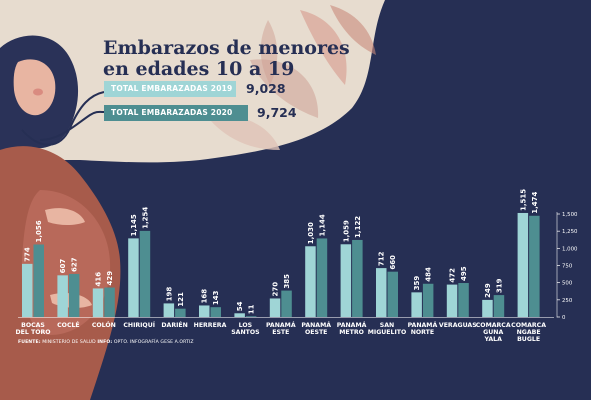 The image size is (591, 400). Describe the element at coordinates (33, 325) in the screenshot. I see `category-label: BOCAS` at that location.